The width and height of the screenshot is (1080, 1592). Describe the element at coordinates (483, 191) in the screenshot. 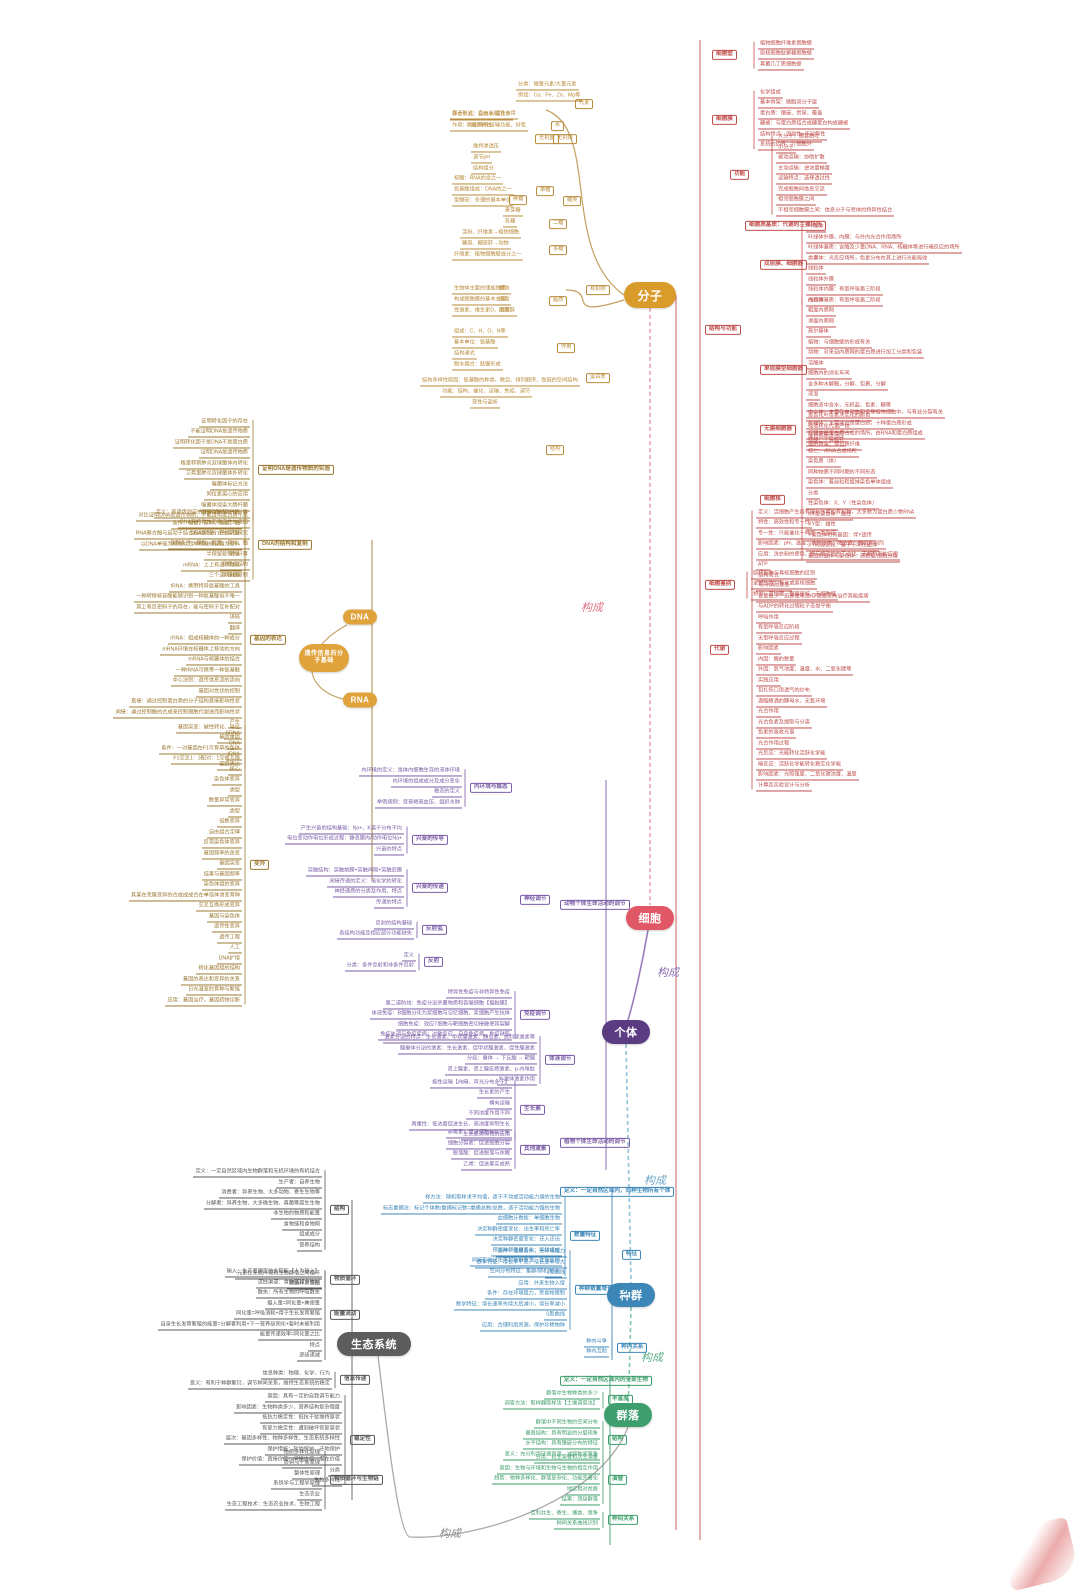

I see `molecule-organic-leaf-1: 氨基酸组成：DNA的之一` at that location.